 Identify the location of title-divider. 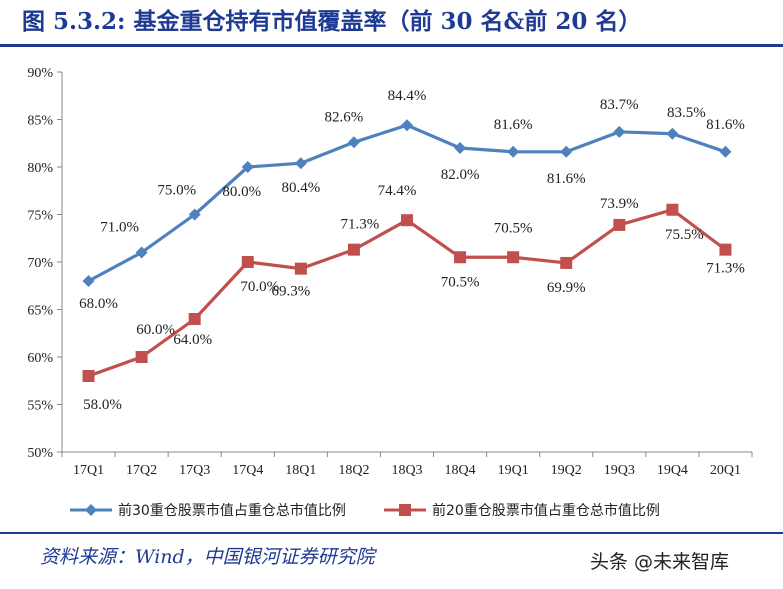
(391, 45).